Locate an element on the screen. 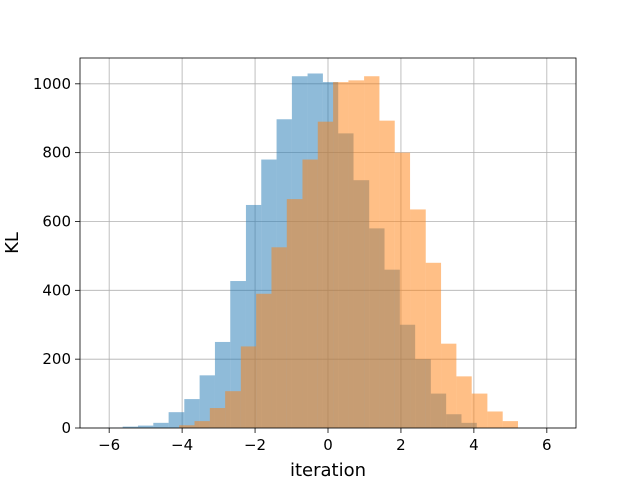 The image size is (640, 480). y-tick-label: 200 is located at coordinates (56, 359).